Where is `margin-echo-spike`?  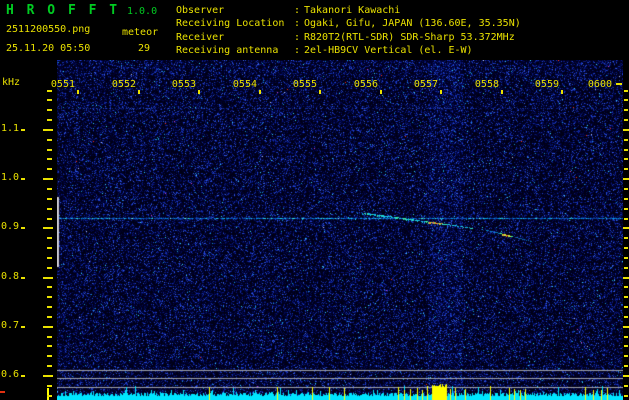
margin-echo-spike is located at coordinates (48, 394).